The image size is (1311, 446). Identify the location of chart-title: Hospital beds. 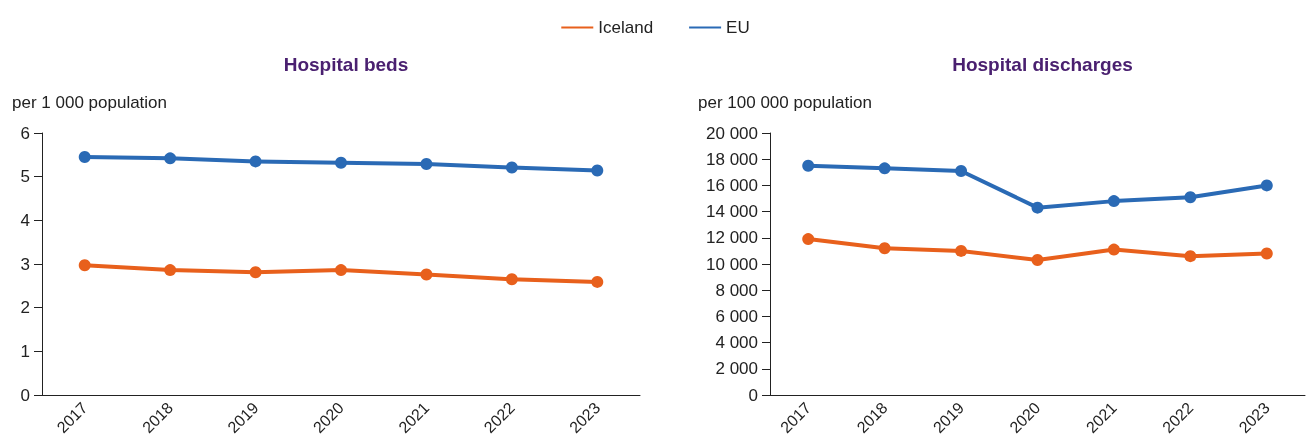
(346, 64).